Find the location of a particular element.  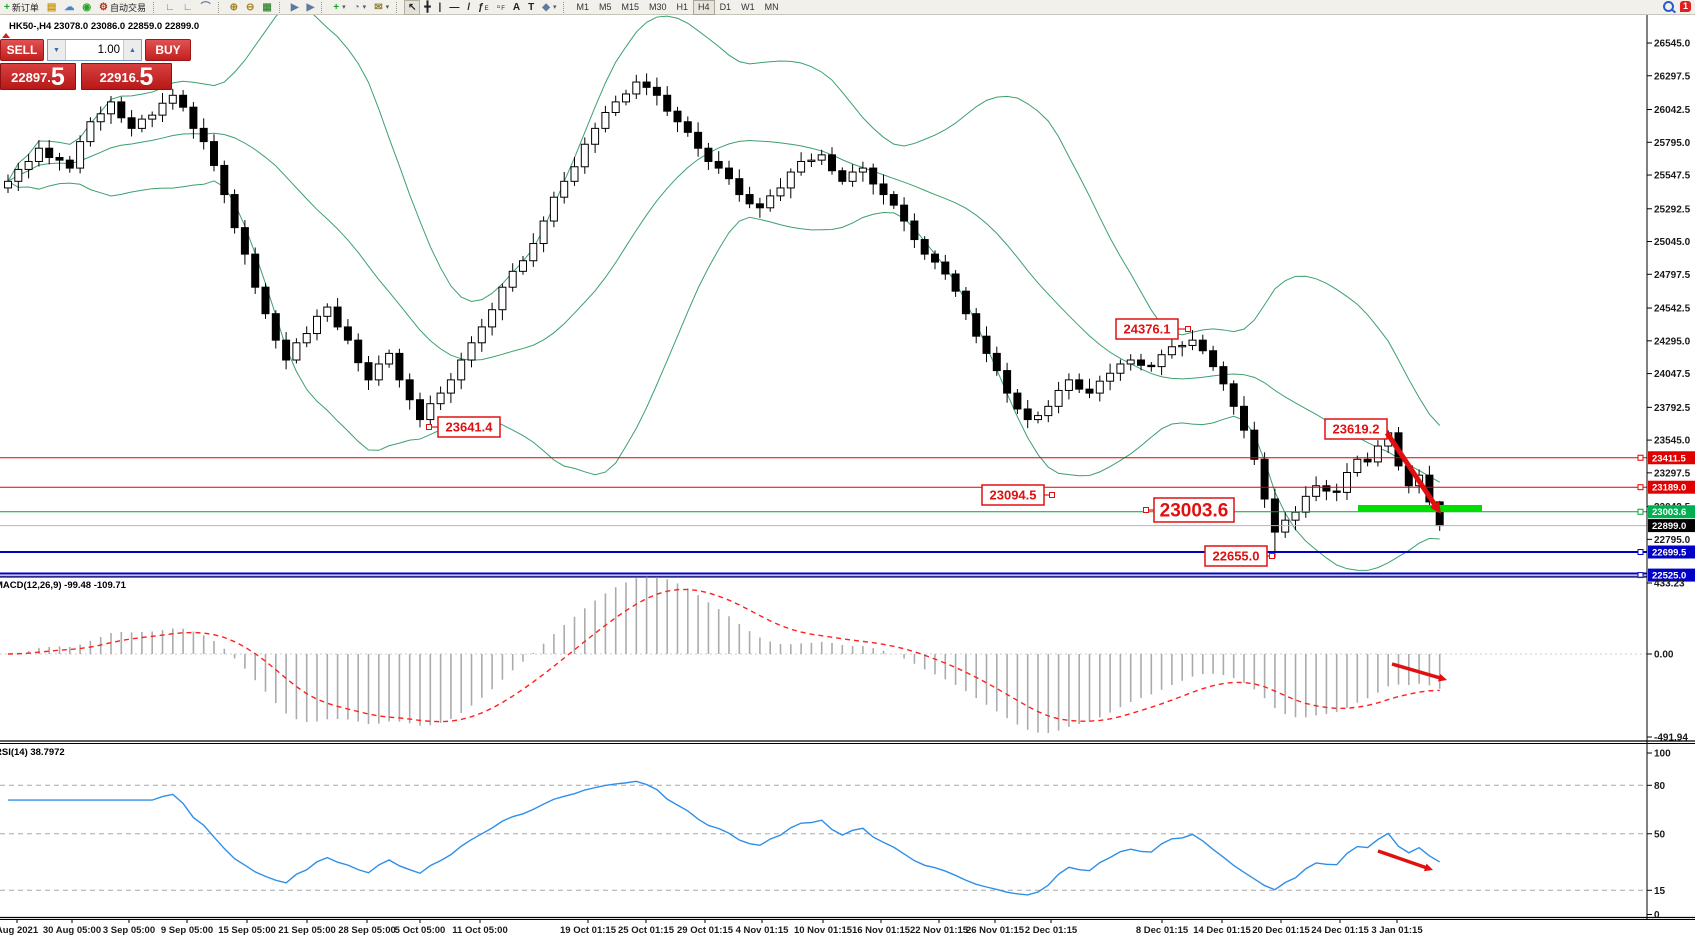

zoom-out-icon: ⊖ is located at coordinates (250, 7).